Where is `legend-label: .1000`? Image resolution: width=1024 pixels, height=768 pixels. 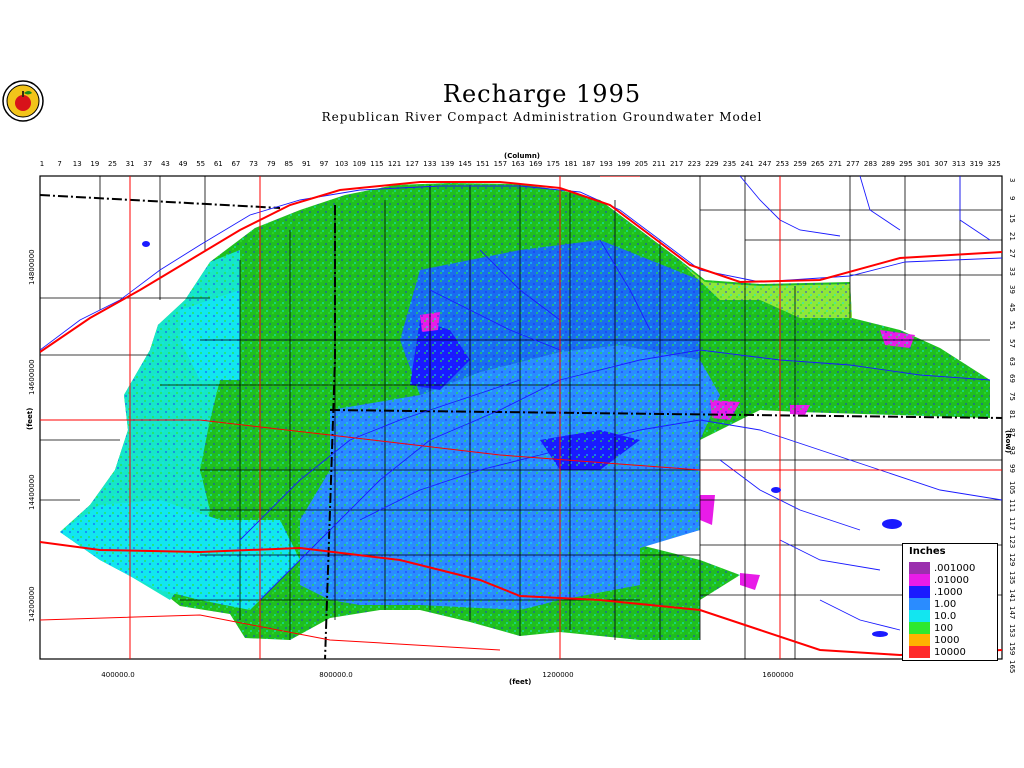
legend-label: .1000 is located at coordinates (948, 592).